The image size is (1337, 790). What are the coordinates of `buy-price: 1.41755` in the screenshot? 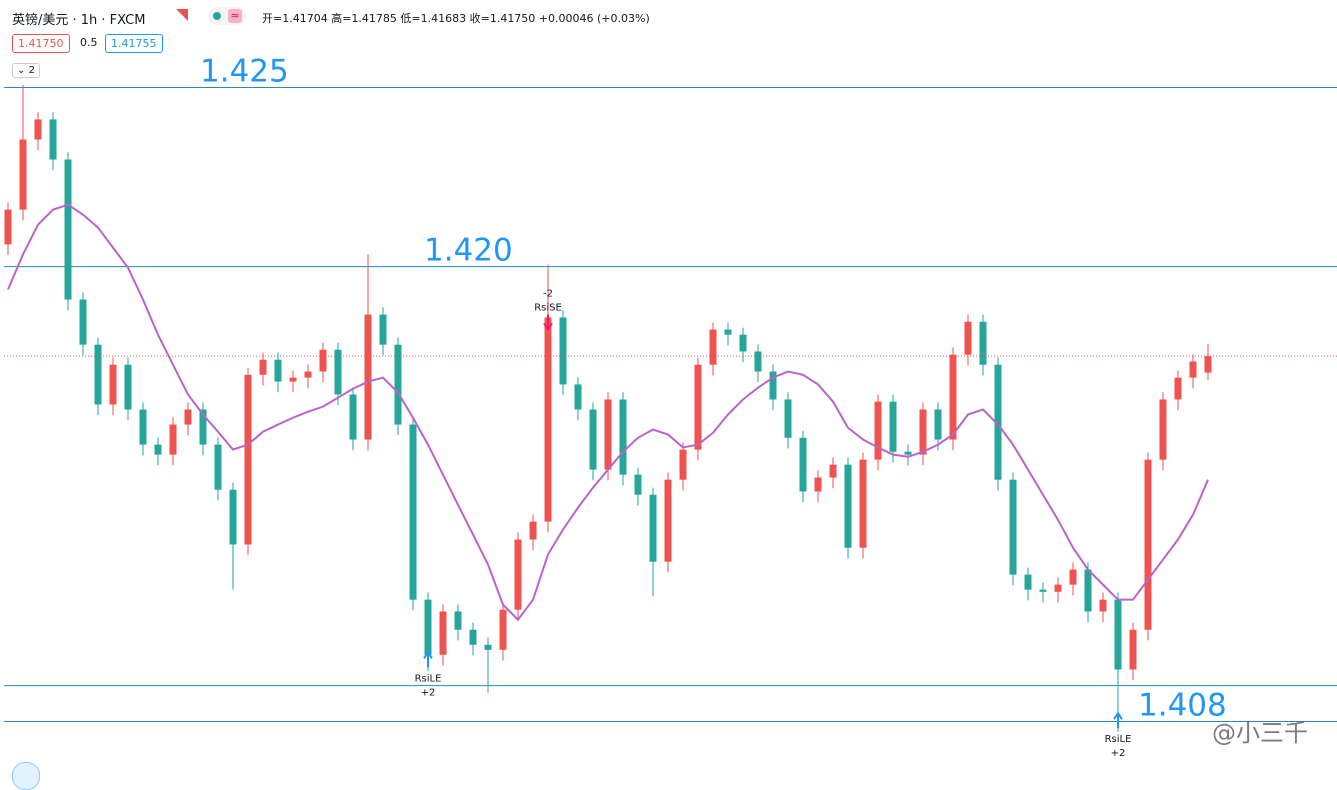 It's located at (134, 43).